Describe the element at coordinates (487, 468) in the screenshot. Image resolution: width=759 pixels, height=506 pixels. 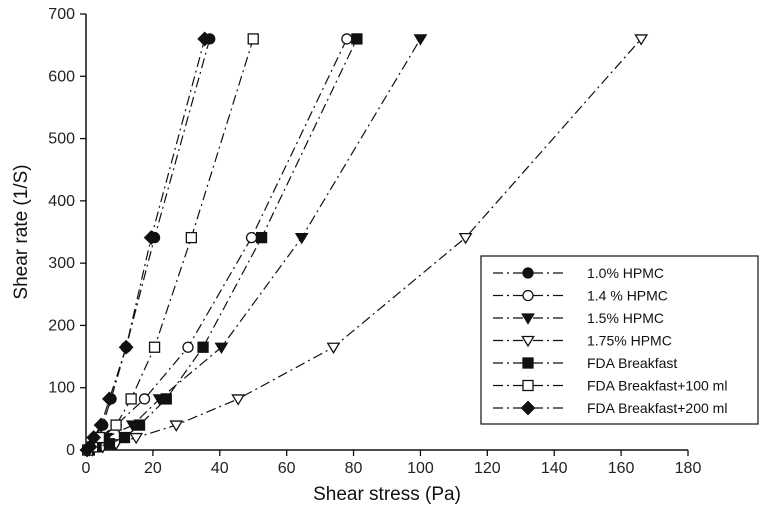
I see `x-tick-label: 120` at that location.